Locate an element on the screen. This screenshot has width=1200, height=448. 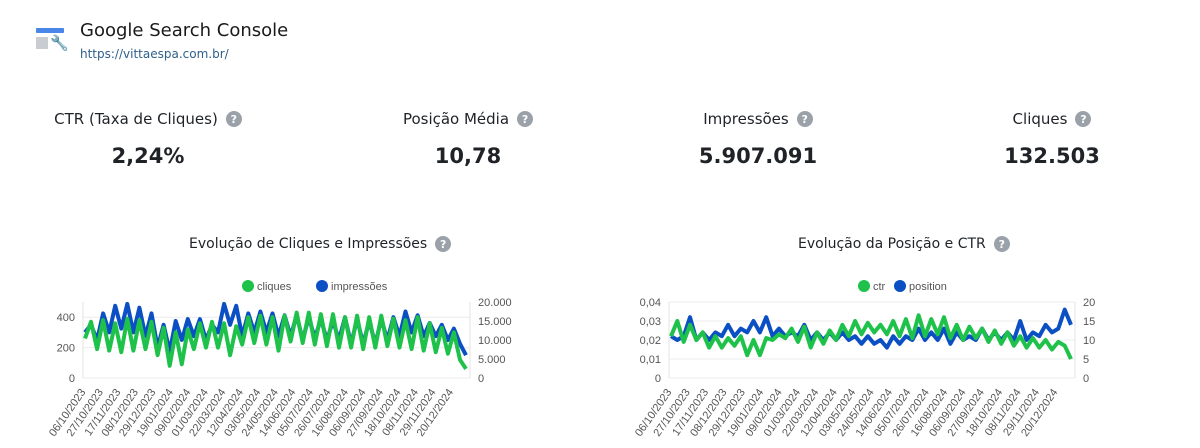
search-console-logo-icon: 🔧 is located at coordinates (52, 42).